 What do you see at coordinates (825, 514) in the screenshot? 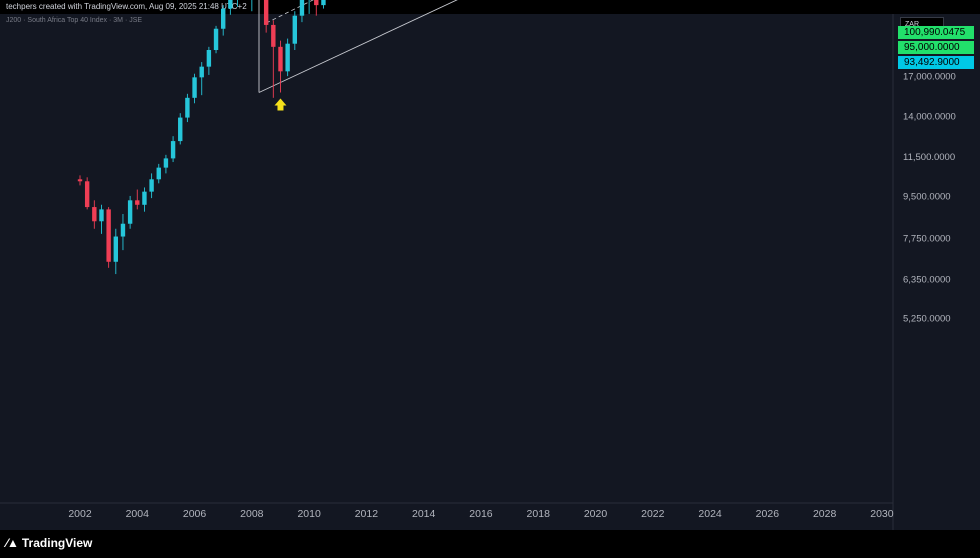
I see `x-tick-label: 2028` at bounding box center [825, 514].